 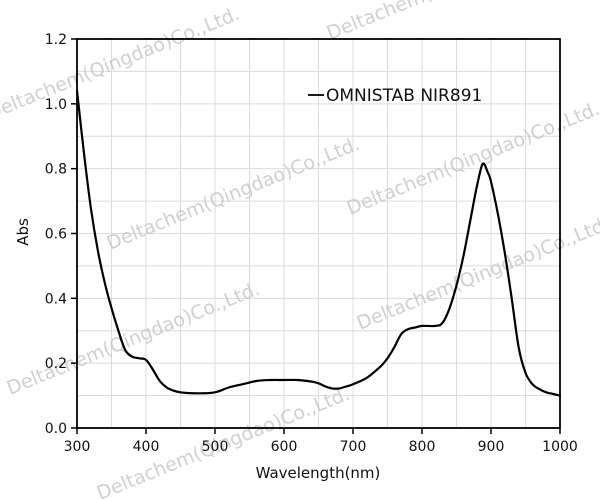 I want to click on y-axis: 0.0 0.2 0.4 0.6 0.8 1.0 1.2, so click(x=61, y=234).